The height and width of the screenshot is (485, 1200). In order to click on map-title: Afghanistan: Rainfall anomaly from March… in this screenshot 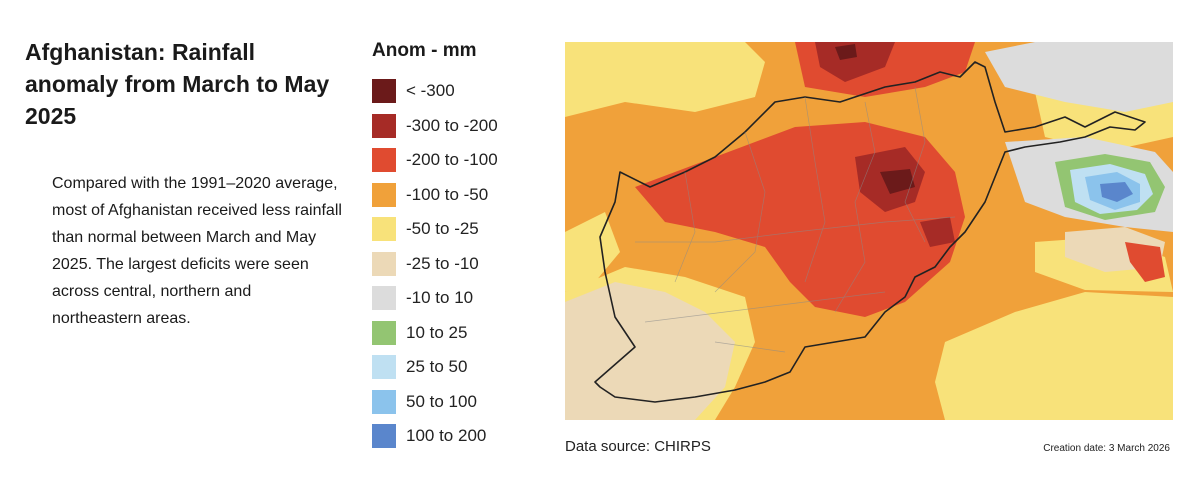, I will do `click(177, 84)`.